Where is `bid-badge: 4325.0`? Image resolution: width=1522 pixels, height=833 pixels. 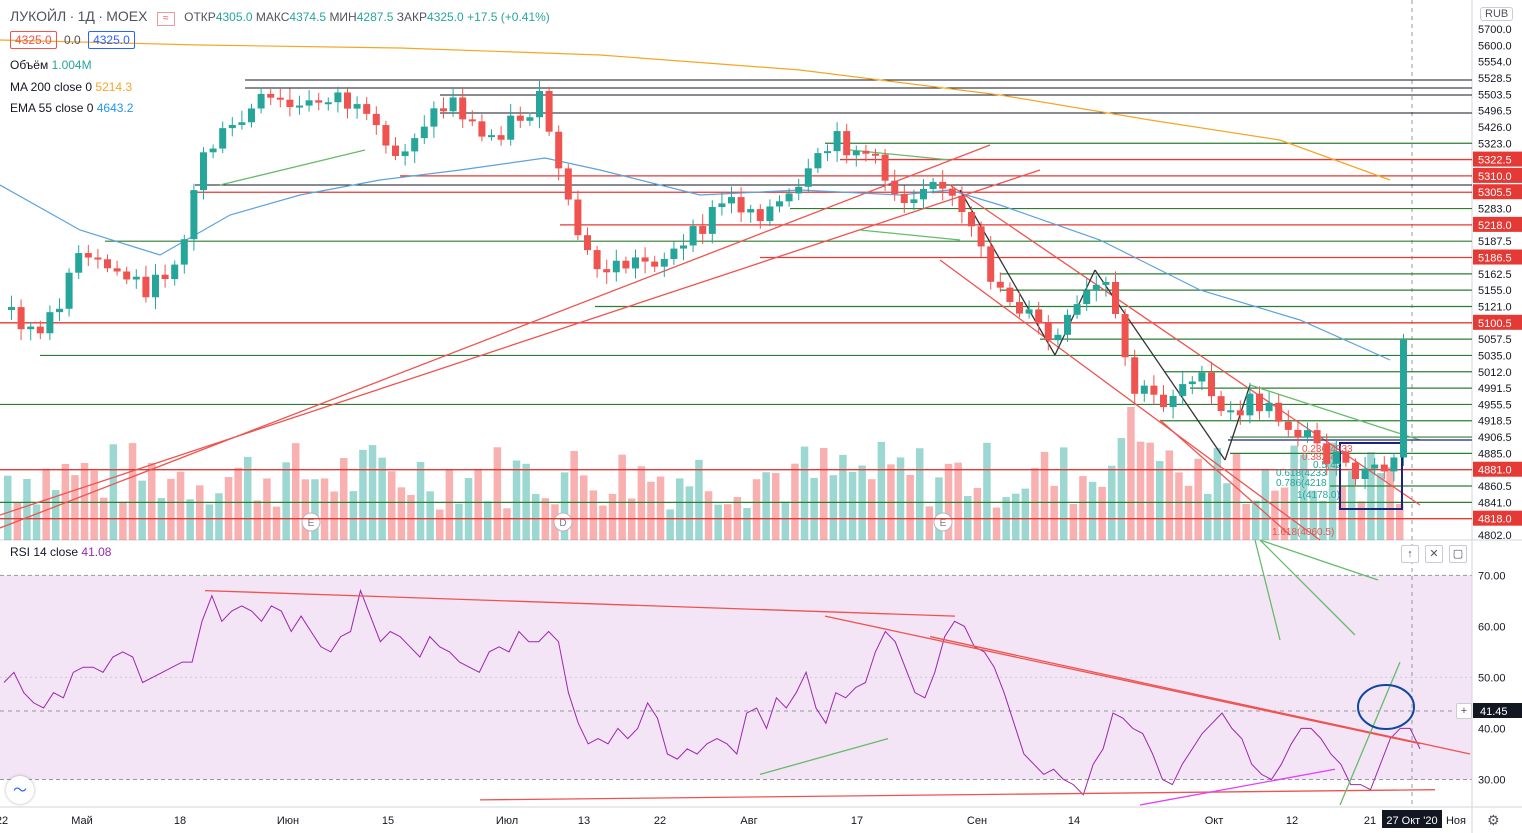
bid-badge: 4325.0 is located at coordinates (33, 40).